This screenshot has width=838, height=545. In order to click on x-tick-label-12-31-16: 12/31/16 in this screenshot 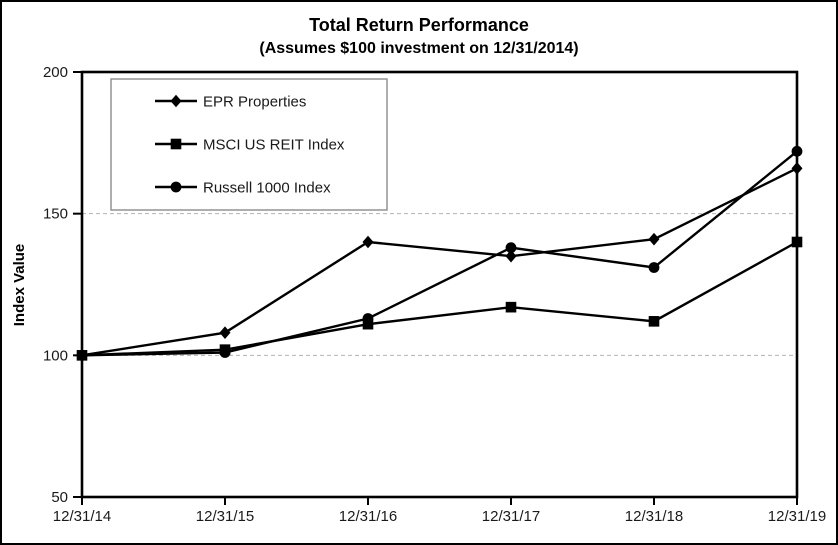, I will do `click(368, 516)`.